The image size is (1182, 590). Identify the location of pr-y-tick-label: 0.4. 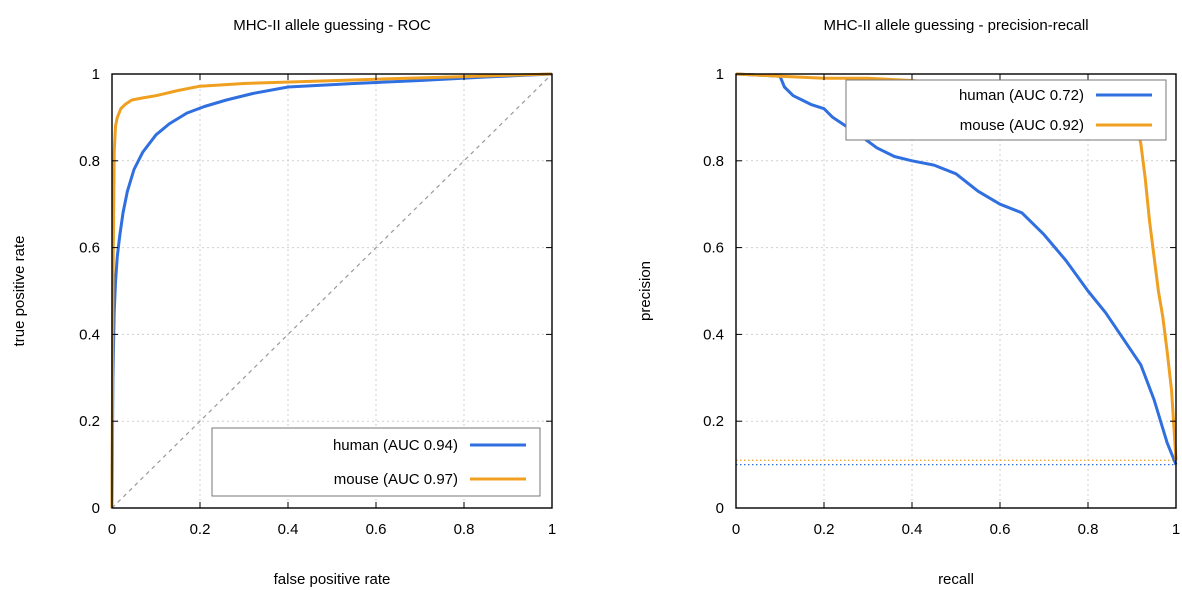
(713, 334).